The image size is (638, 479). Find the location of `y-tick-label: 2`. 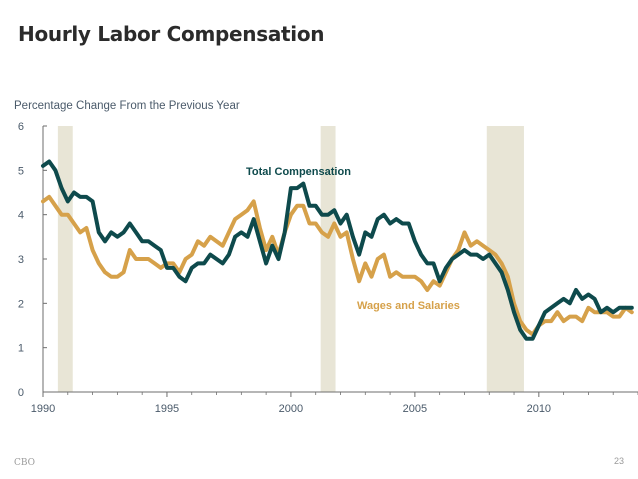

y-tick-label: 2 is located at coordinates (21, 304).